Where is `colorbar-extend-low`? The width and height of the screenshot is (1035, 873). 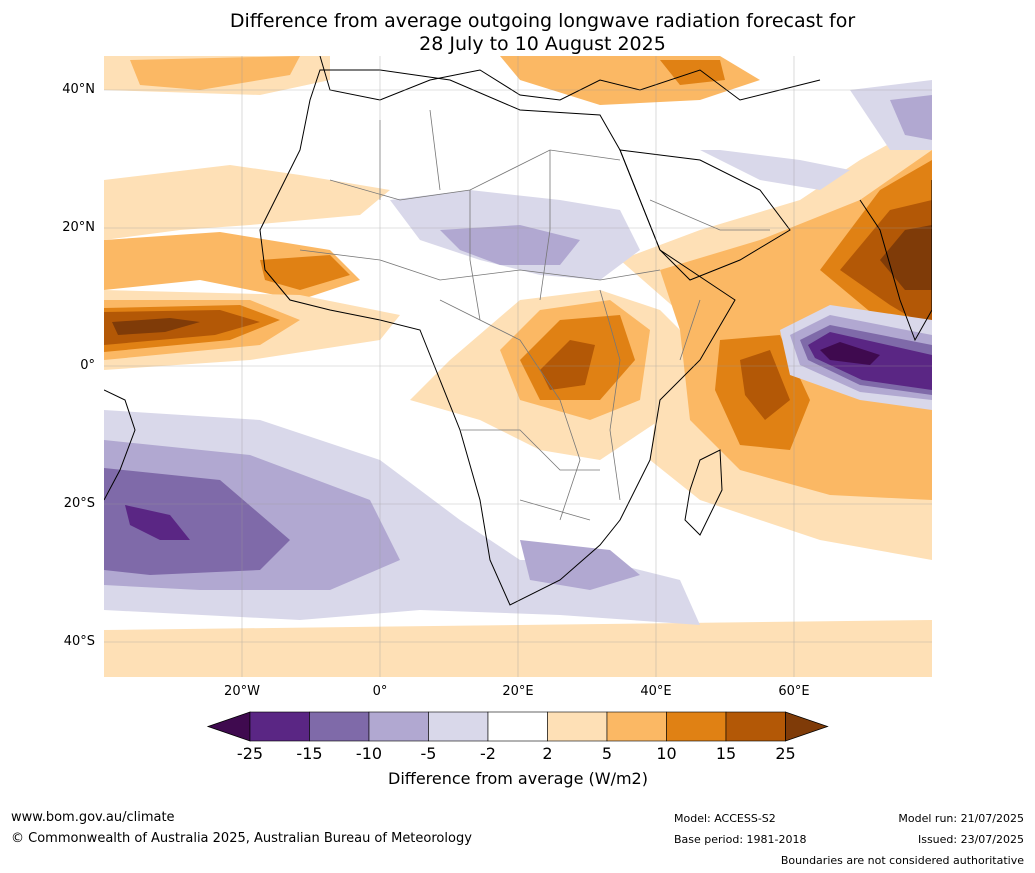
colorbar-extend-low is located at coordinates (228, 726).